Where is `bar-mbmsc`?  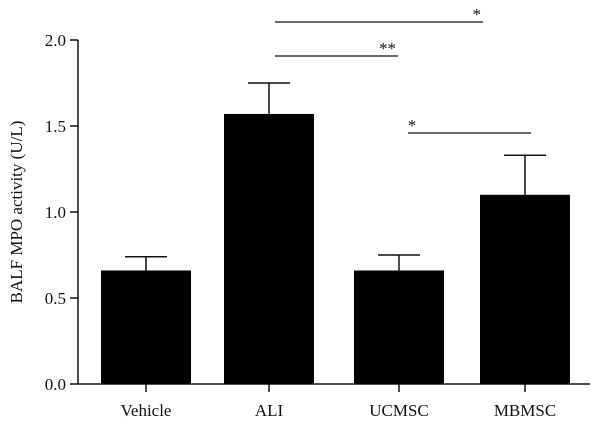 bar-mbmsc is located at coordinates (525, 289).